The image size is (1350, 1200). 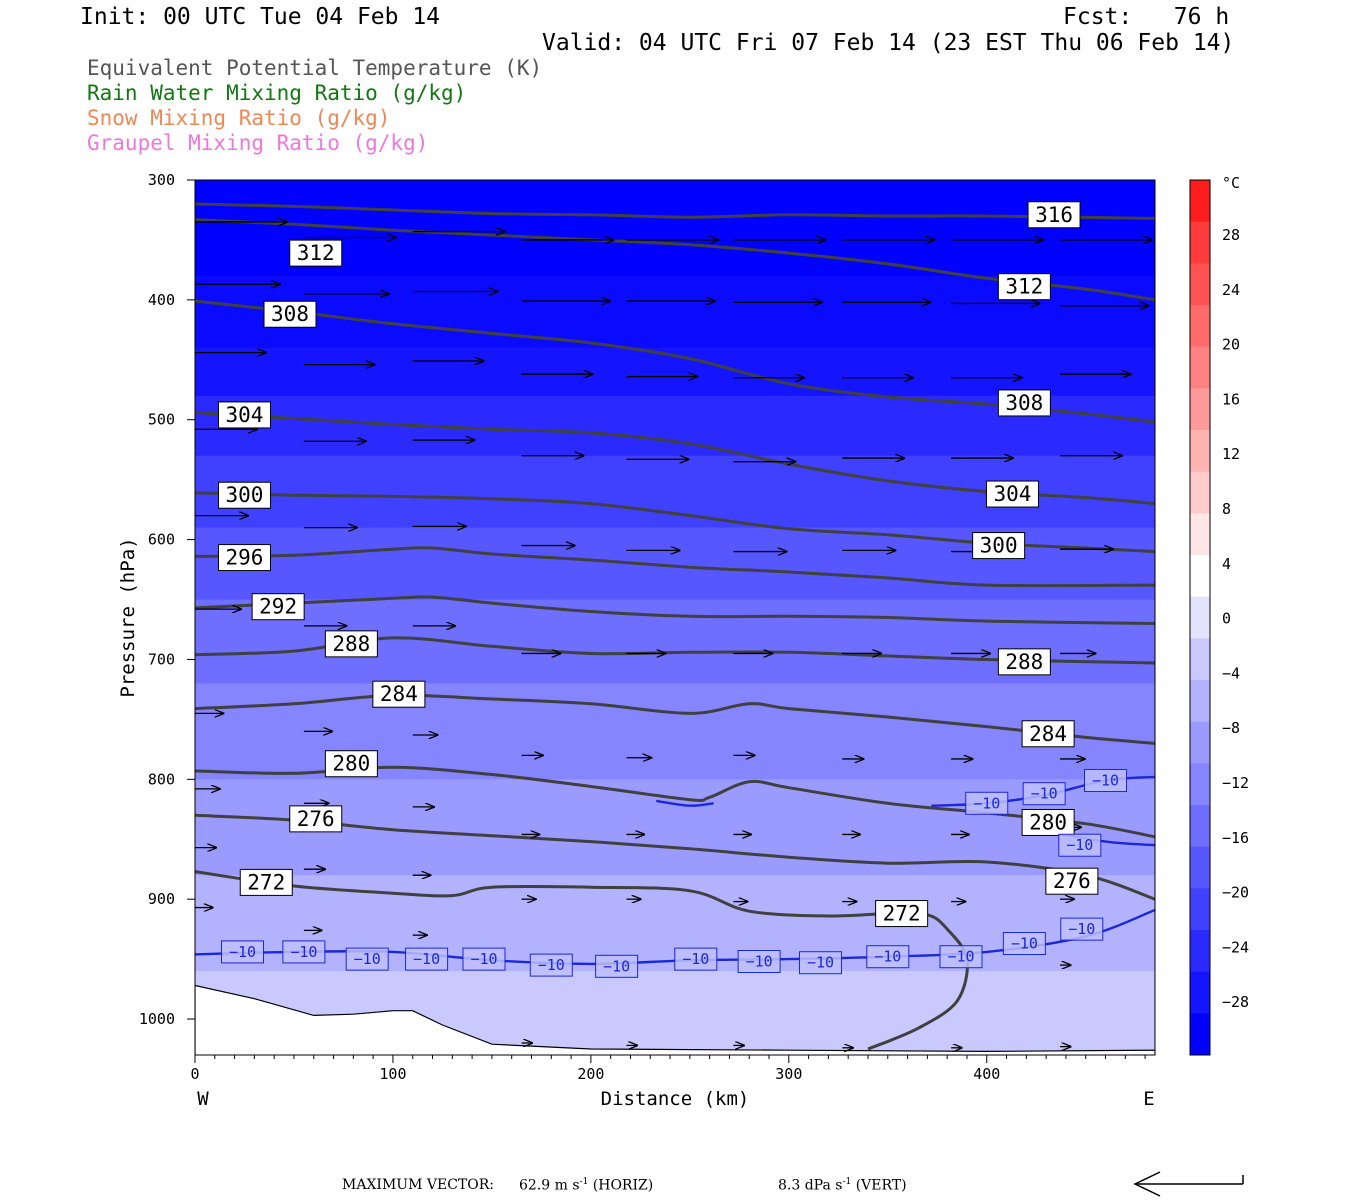 I want to click on field-label-graupel: Graupel Mixing Ratio (g/kg), so click(x=258, y=143).